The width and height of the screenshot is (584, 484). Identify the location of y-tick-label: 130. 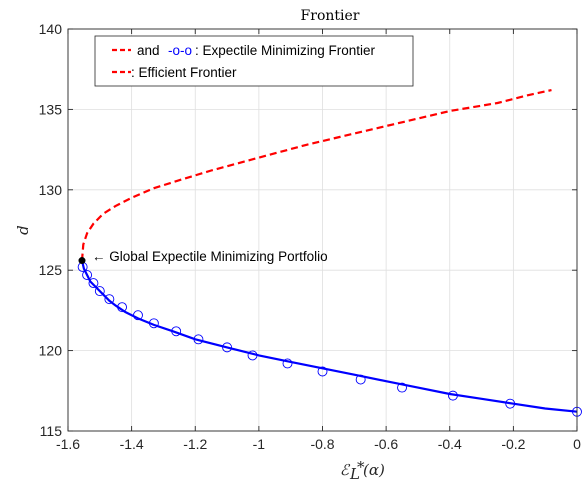
(51, 190).